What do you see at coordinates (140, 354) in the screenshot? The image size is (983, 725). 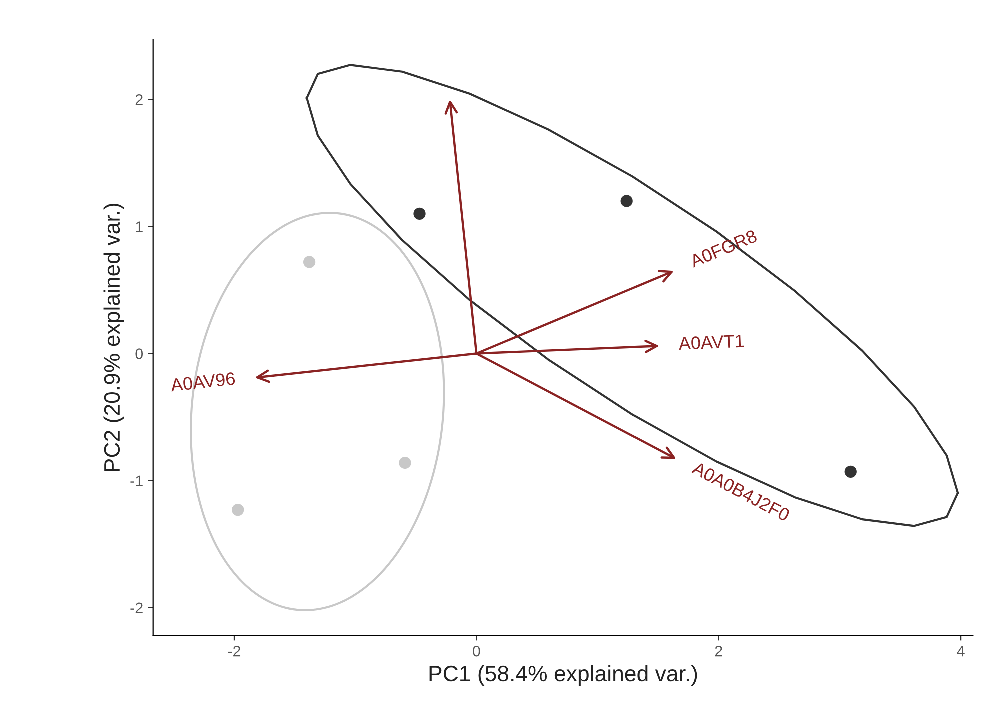 I see `y-tick-label: 0` at bounding box center [140, 354].